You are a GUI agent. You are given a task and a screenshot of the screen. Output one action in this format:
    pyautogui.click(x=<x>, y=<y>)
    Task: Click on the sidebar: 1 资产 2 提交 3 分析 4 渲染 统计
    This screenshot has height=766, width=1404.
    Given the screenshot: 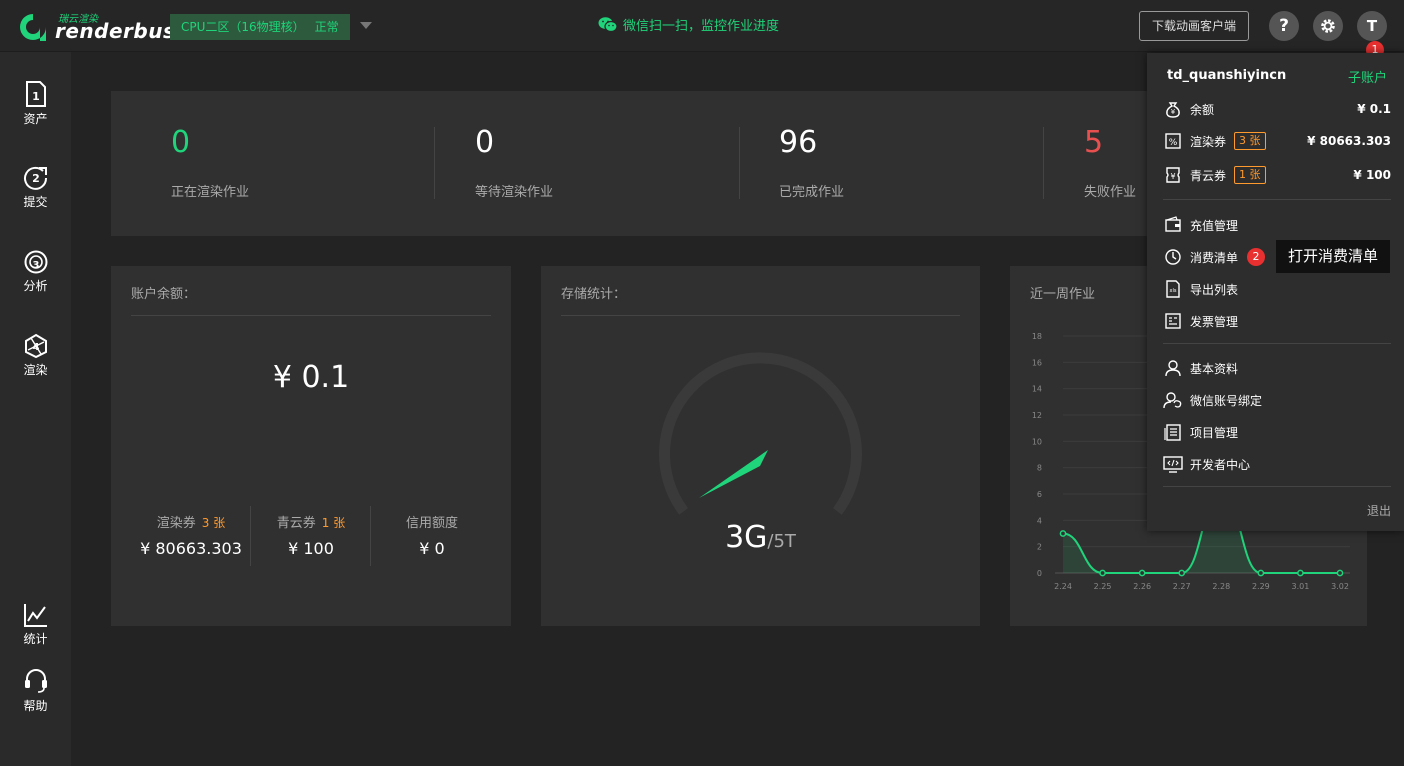 What is the action you would take?
    pyautogui.click(x=35, y=409)
    